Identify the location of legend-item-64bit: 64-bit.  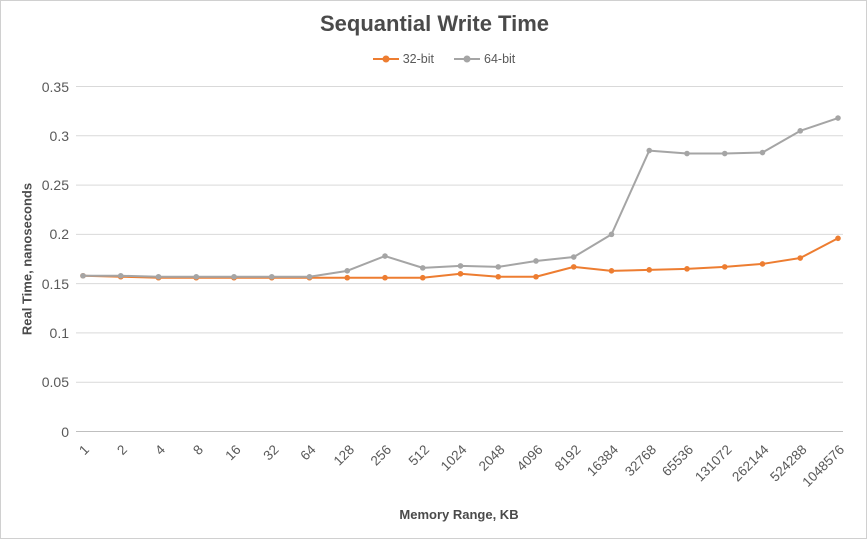
(484, 59).